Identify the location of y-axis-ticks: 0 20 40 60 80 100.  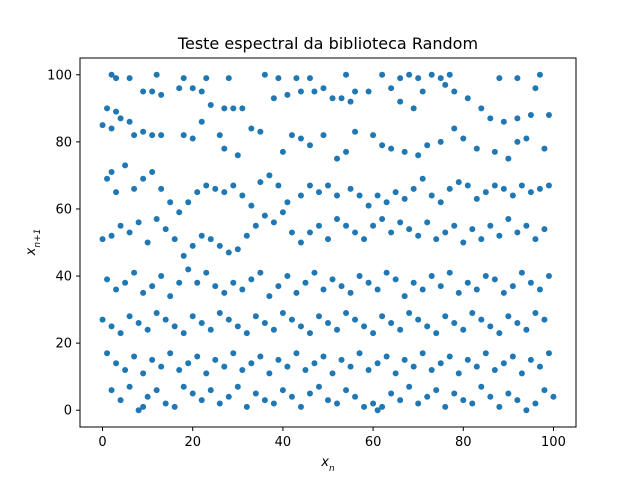
(63, 243).